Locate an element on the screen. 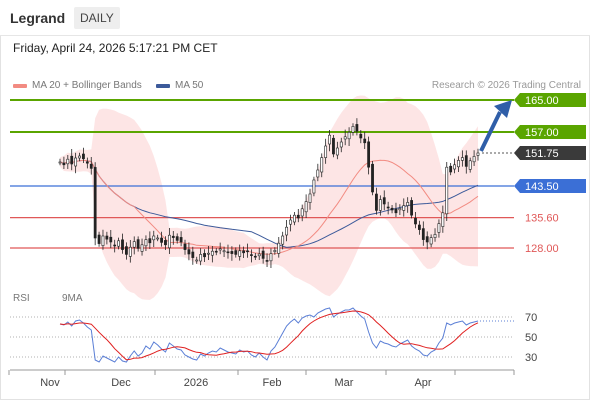 The height and width of the screenshot is (400, 590). forecast-arrow is located at coordinates (495, 126).